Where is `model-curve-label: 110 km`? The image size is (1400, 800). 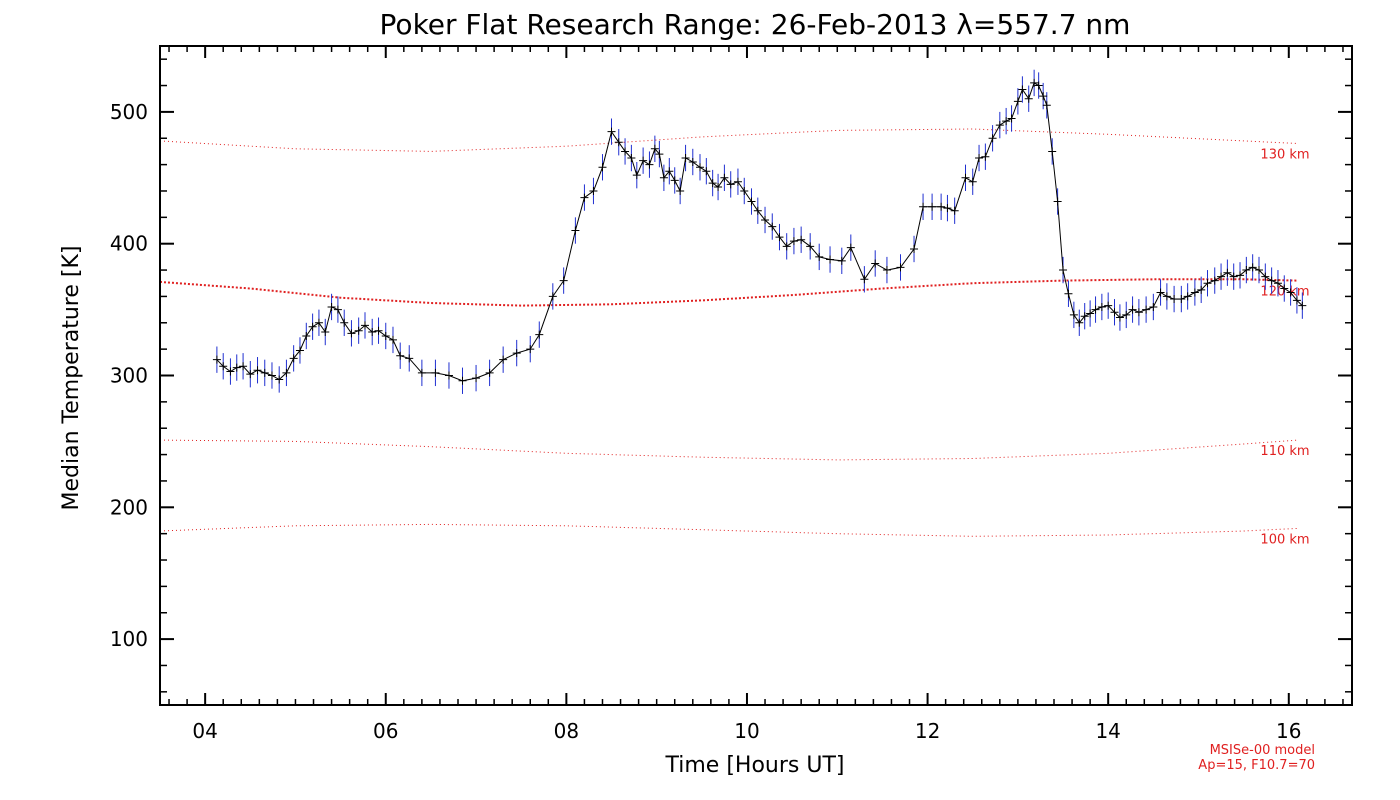
model-curve-label: 110 km is located at coordinates (1284, 451).